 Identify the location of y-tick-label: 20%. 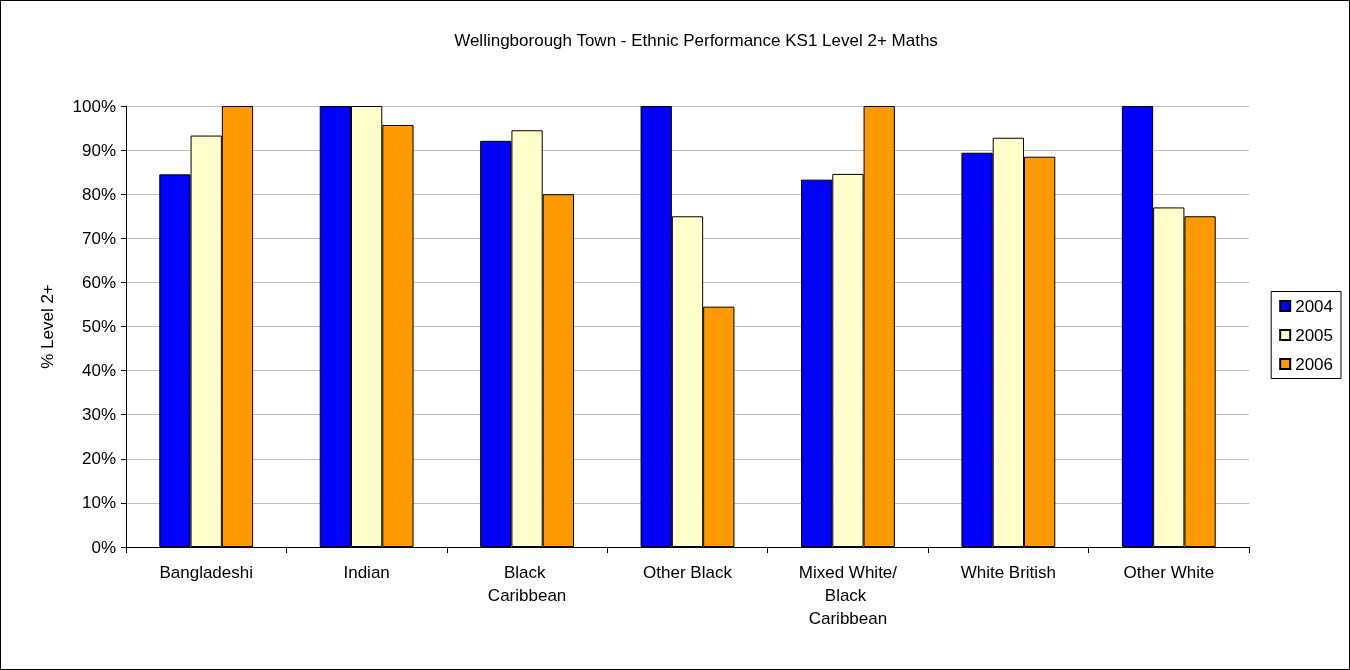
(98, 459).